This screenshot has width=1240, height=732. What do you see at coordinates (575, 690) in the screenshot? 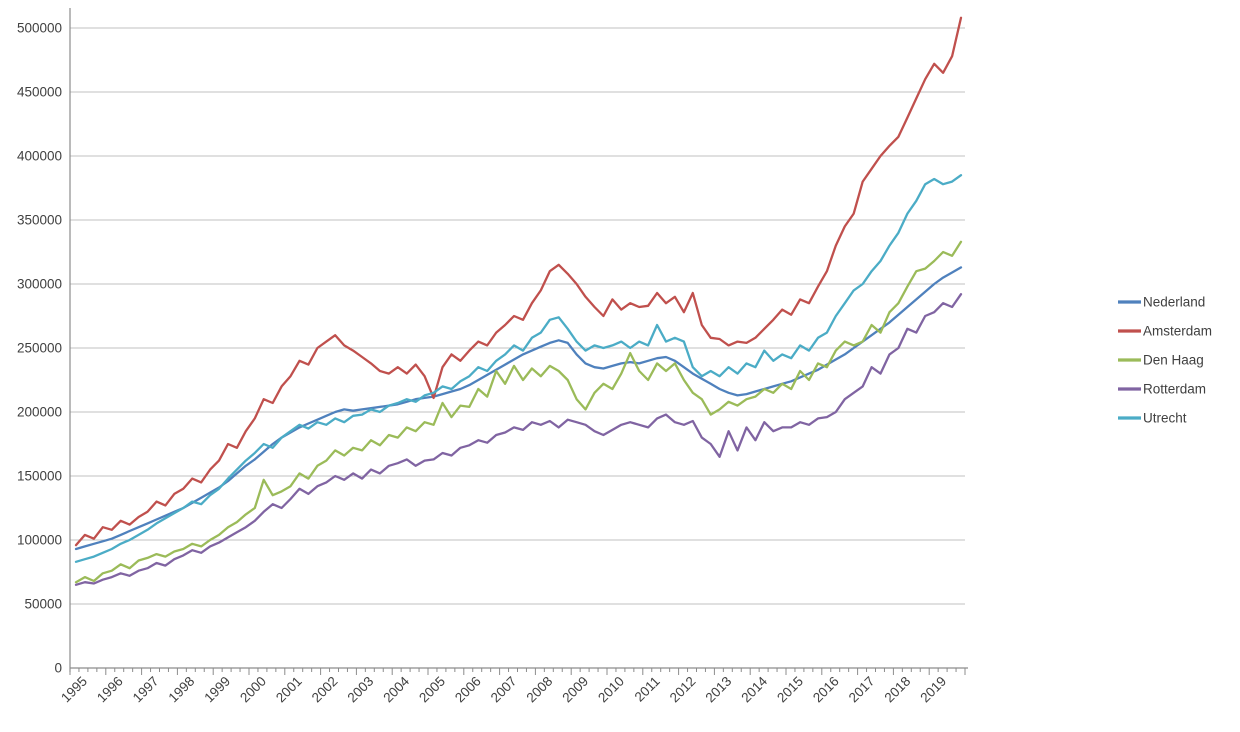
I see `x-axis-tick-label: 2009` at bounding box center [575, 690].